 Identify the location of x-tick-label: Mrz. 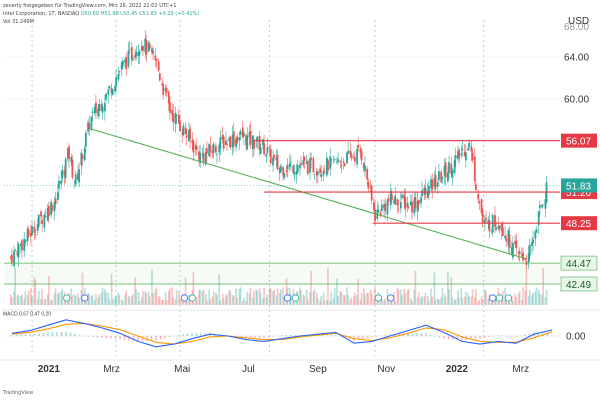
(520, 369).